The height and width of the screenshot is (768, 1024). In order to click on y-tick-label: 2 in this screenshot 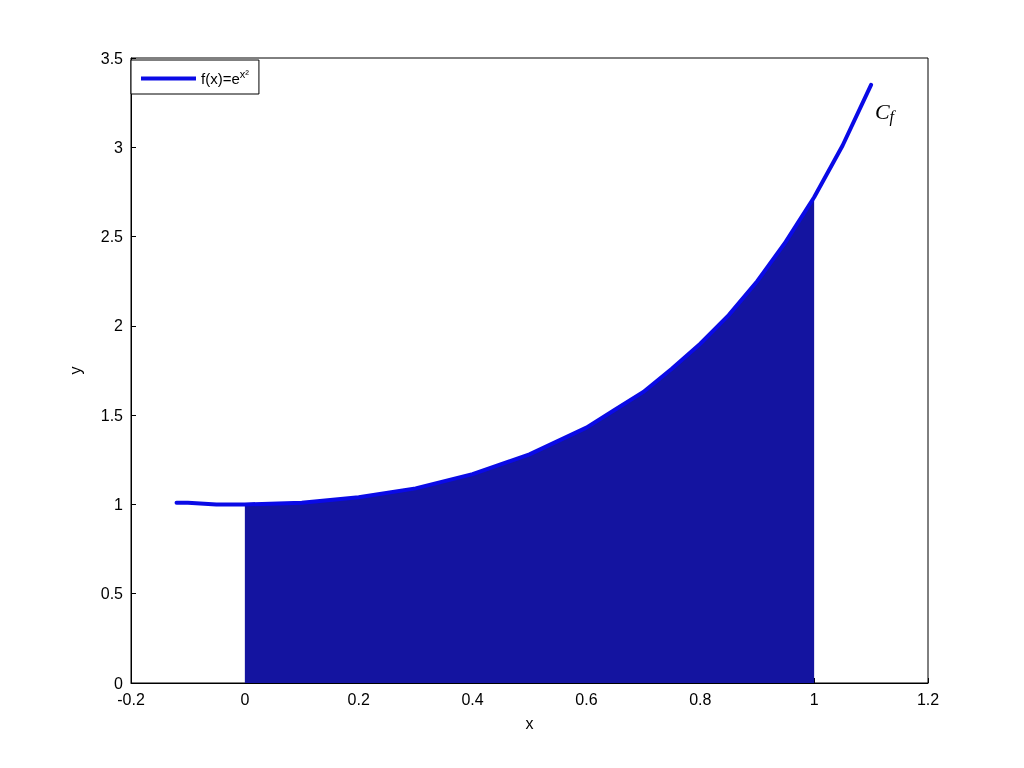, I will do `click(119, 326)`.